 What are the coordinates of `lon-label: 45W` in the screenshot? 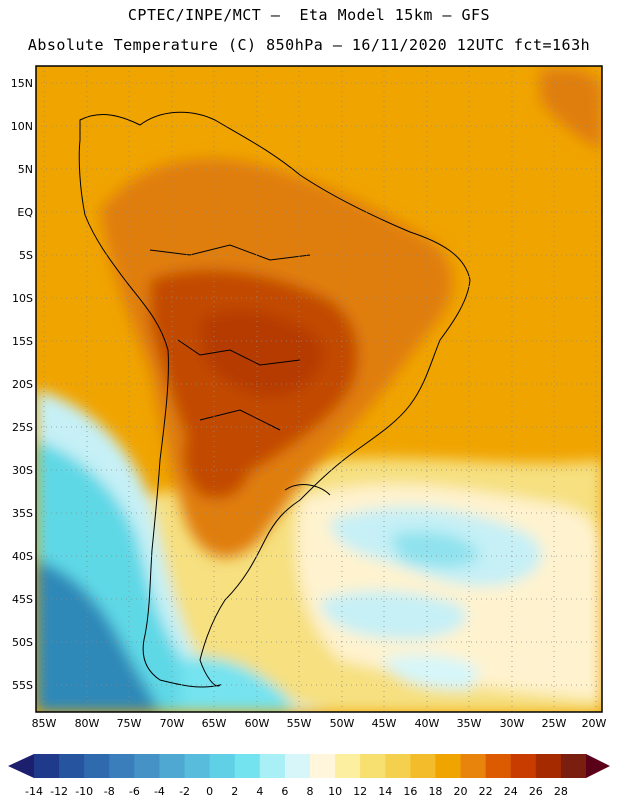 It's located at (384, 723).